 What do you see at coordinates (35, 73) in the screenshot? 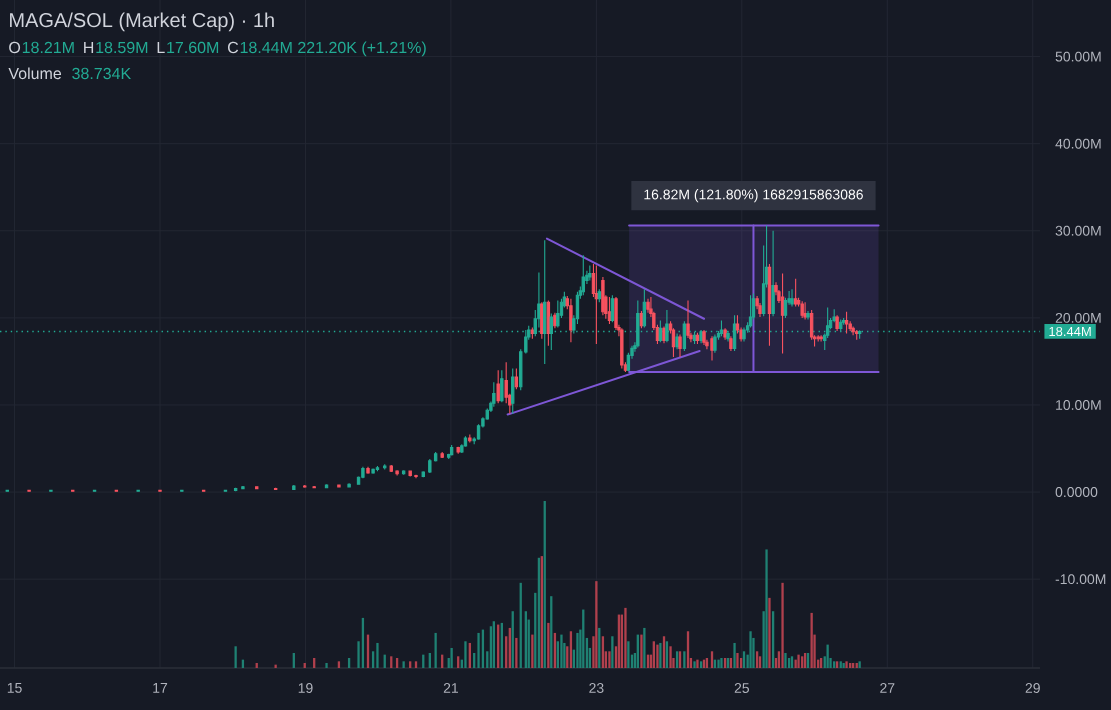
I see `chart-title: Volume` at bounding box center [35, 73].